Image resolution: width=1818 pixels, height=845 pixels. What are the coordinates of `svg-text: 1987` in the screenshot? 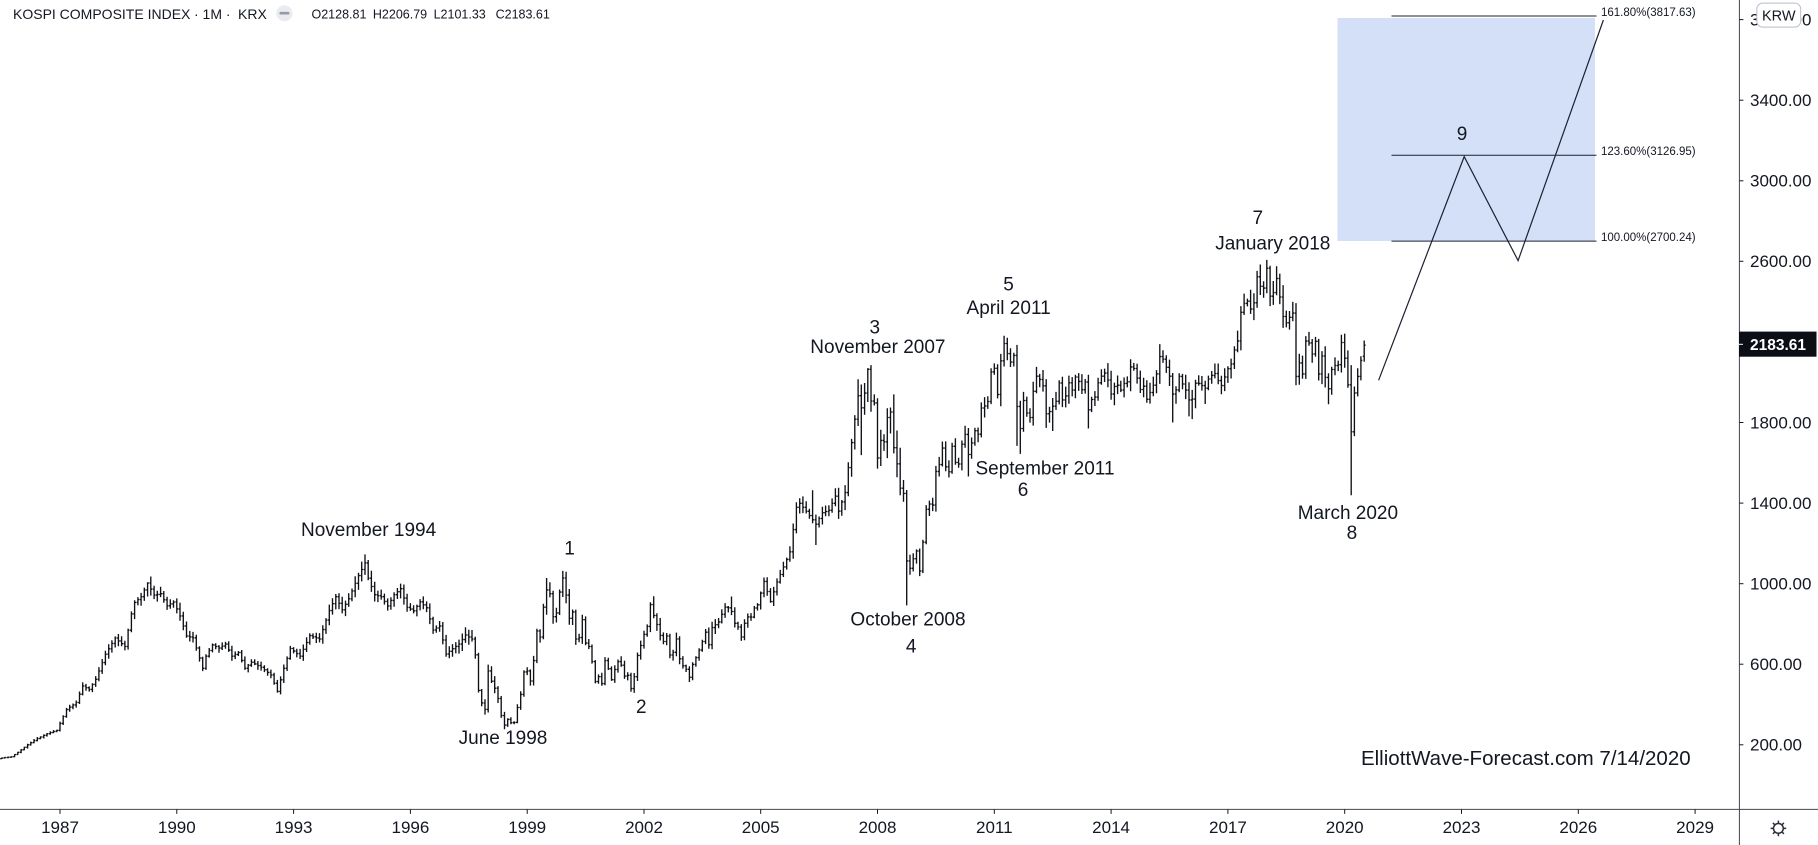 It's located at (60, 827).